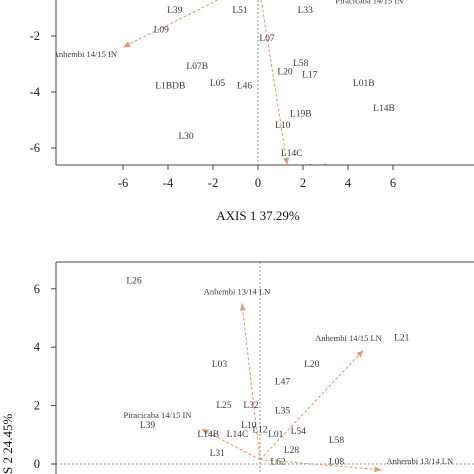  Describe the element at coordinates (197, 67) in the screenshot. I see `point-label: L07B` at that location.